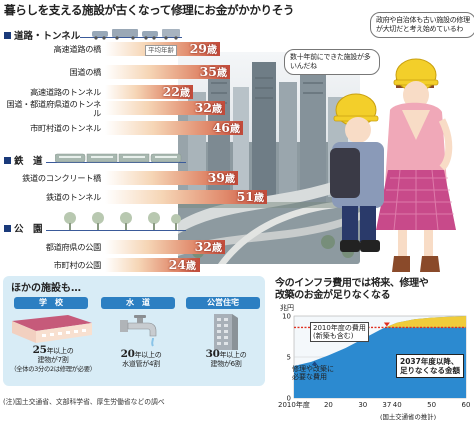  Describe the element at coordinates (65, 92) in the screenshot. I see `row-label: 高速道路のトンネル` at that location.